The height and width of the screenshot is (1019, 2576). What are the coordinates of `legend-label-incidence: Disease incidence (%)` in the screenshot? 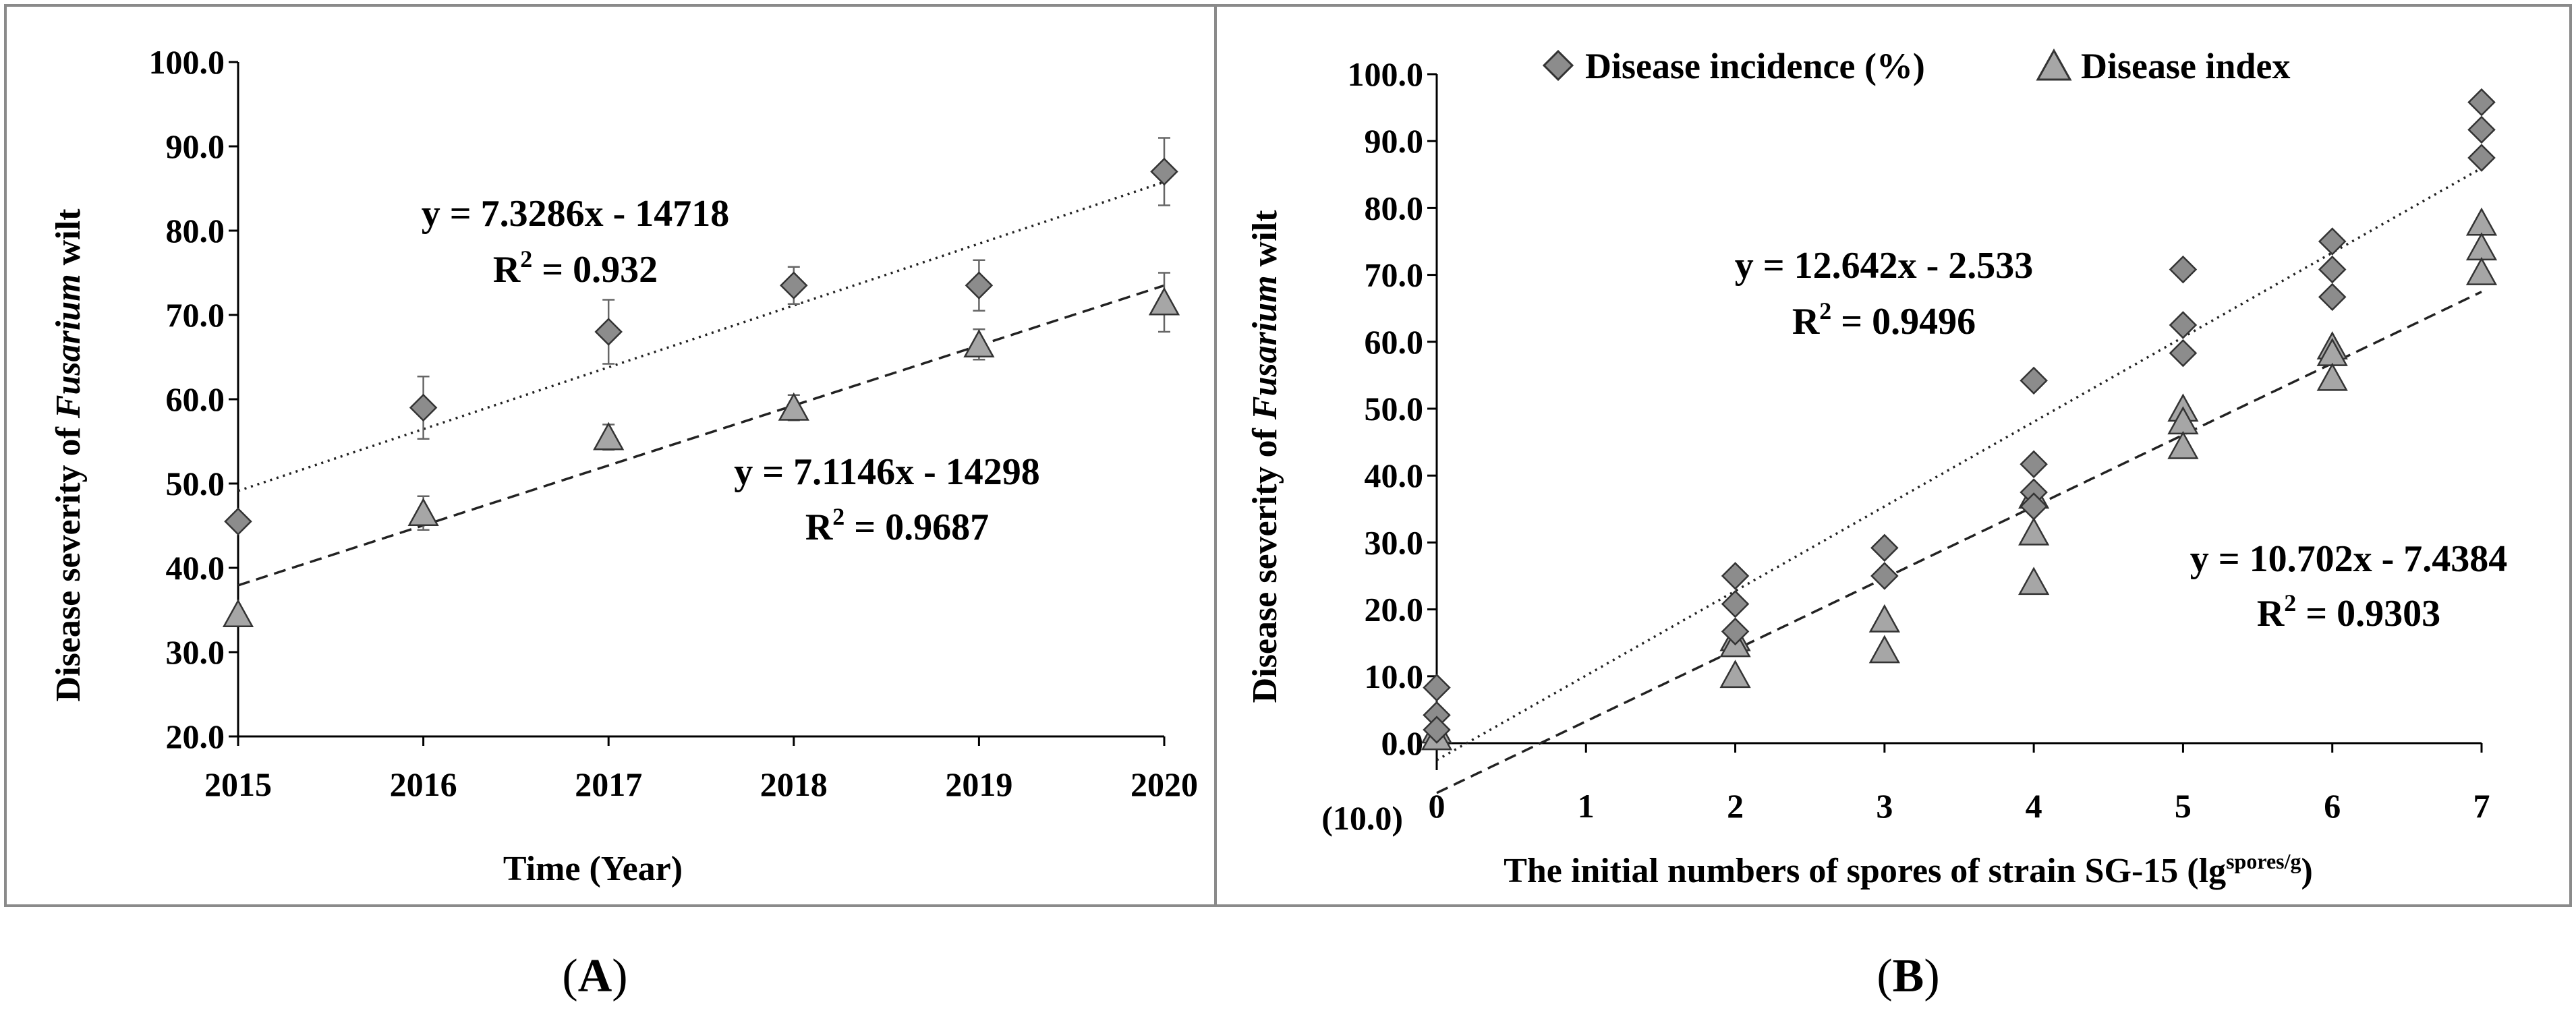 It's located at (1755, 66).